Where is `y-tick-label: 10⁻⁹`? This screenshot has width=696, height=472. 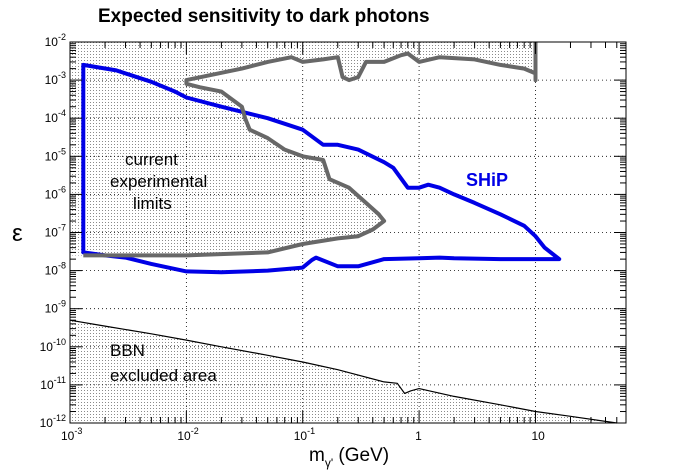
y-tick-label: 10⁻⁹ is located at coordinates (55, 307).